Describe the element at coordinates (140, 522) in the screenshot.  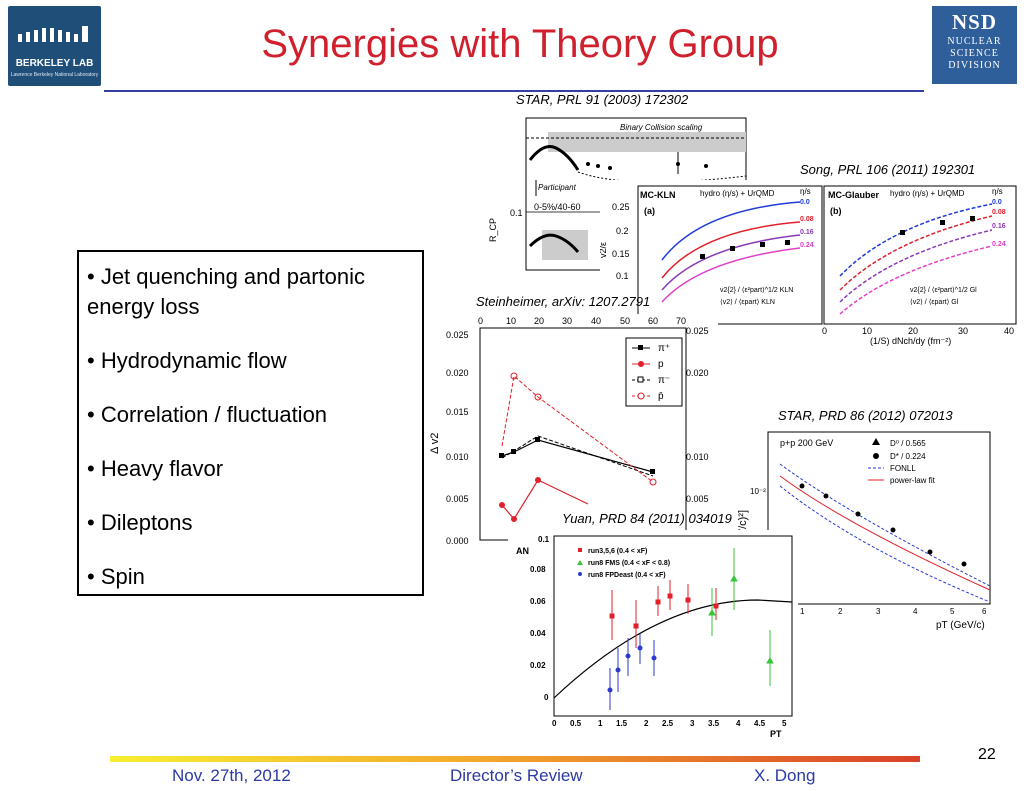
I see `topic-item: • Dileptons` at that location.